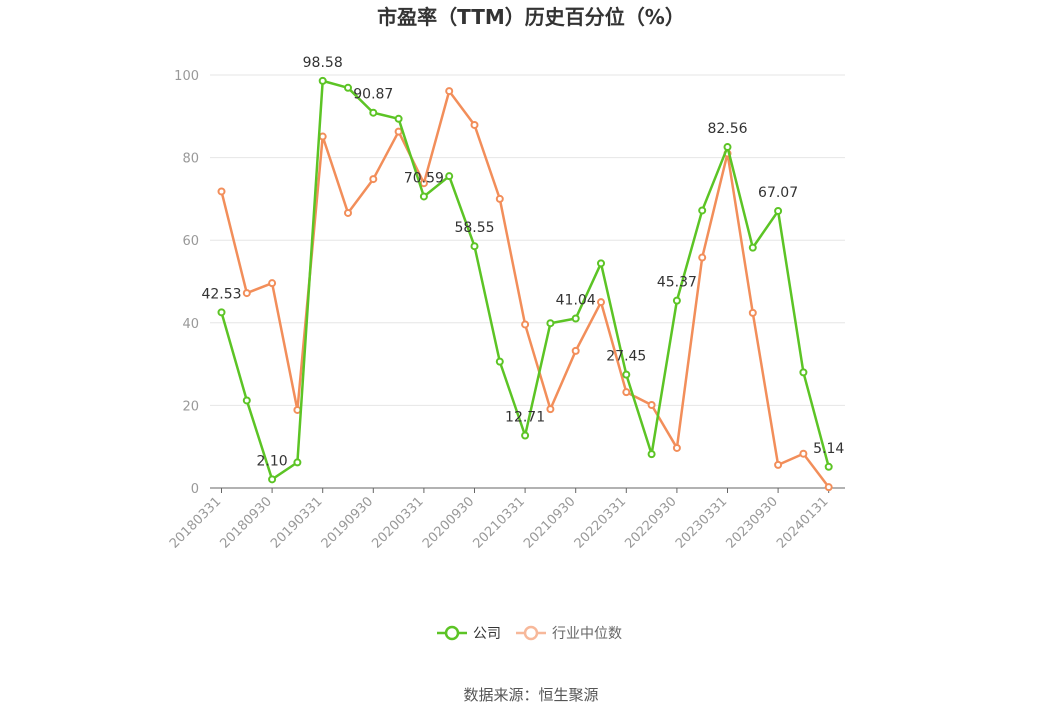  Describe the element at coordinates (195, 489) in the screenshot. I see `y-tick-label: 0` at that location.